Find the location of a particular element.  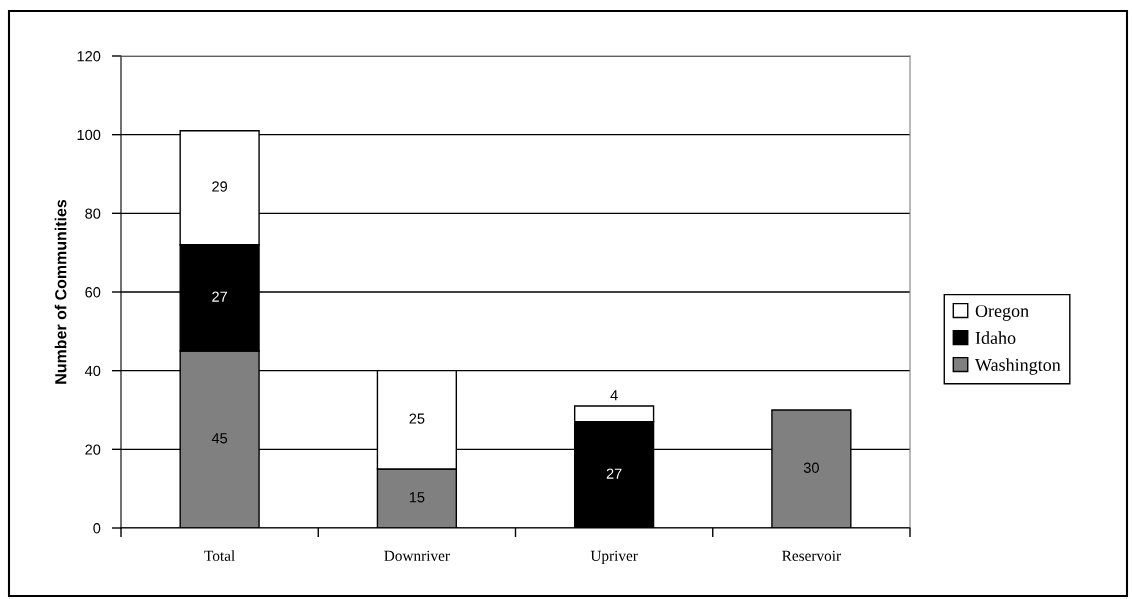

data-label: 29 is located at coordinates (220, 186).